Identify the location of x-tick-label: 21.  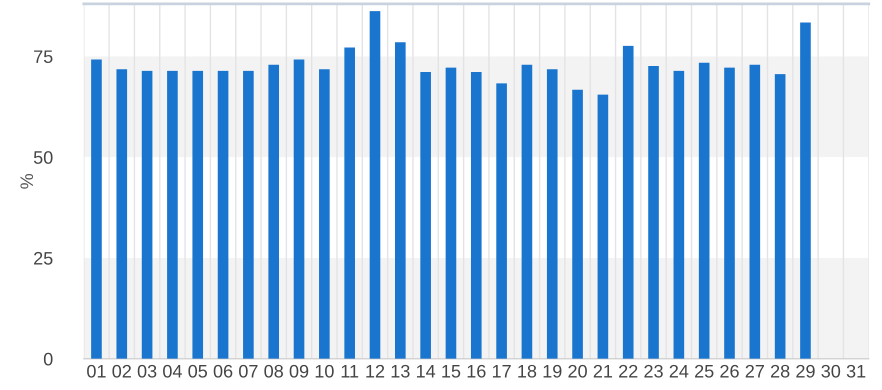
(603, 371).